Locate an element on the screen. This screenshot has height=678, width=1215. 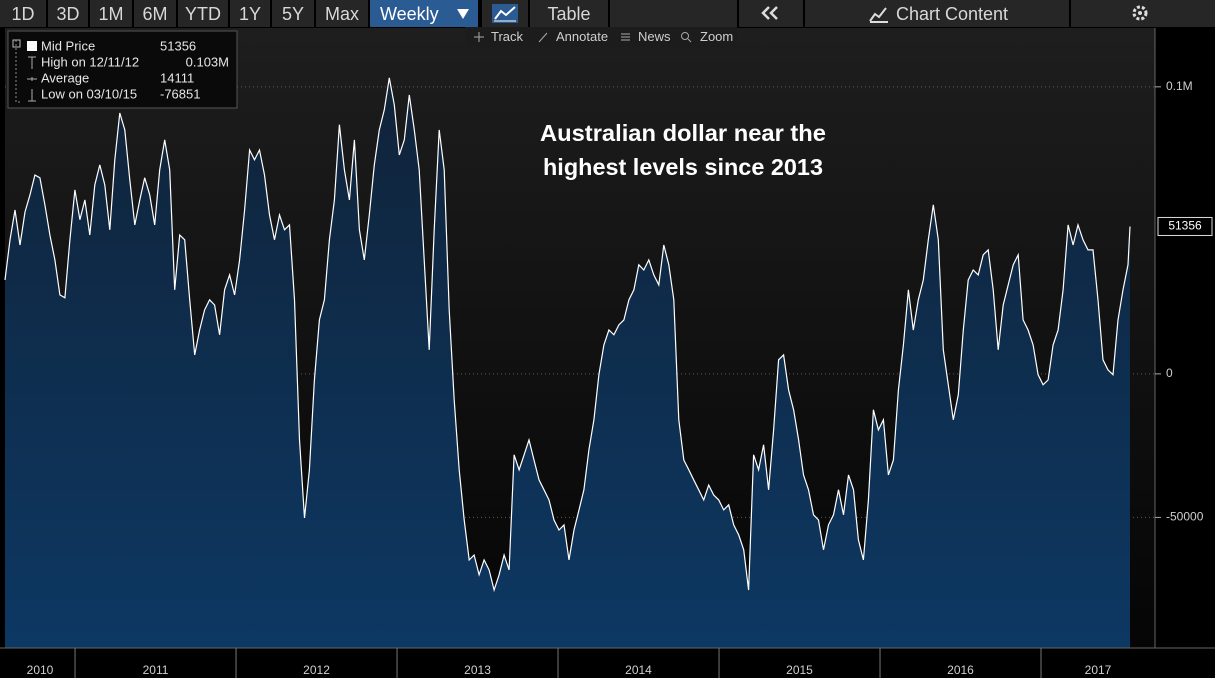
legend-label: Mid Price is located at coordinates (68, 45).